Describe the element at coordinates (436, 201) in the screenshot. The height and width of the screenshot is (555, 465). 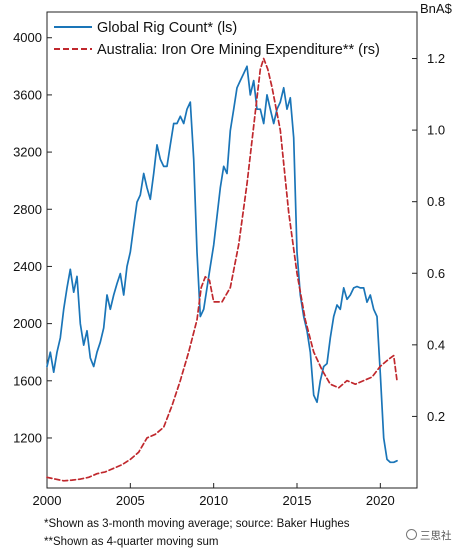
I see `right-tick-label: 0.8` at that location.